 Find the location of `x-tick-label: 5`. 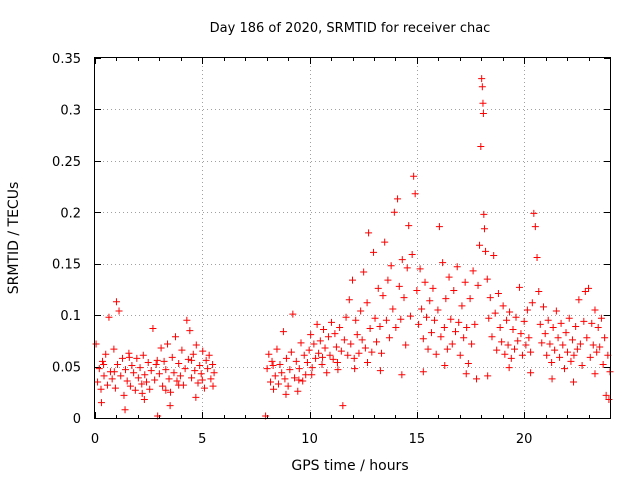

x-tick-label: 5 is located at coordinates (202, 439).